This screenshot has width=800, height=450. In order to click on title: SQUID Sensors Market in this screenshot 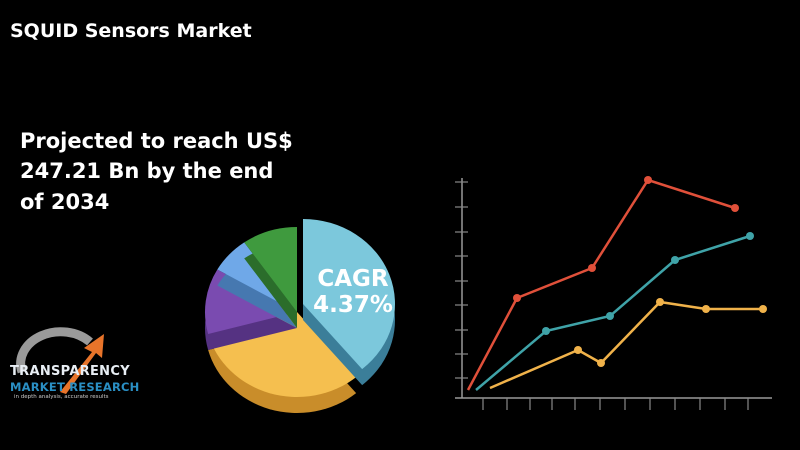, I will do `click(131, 31)`.